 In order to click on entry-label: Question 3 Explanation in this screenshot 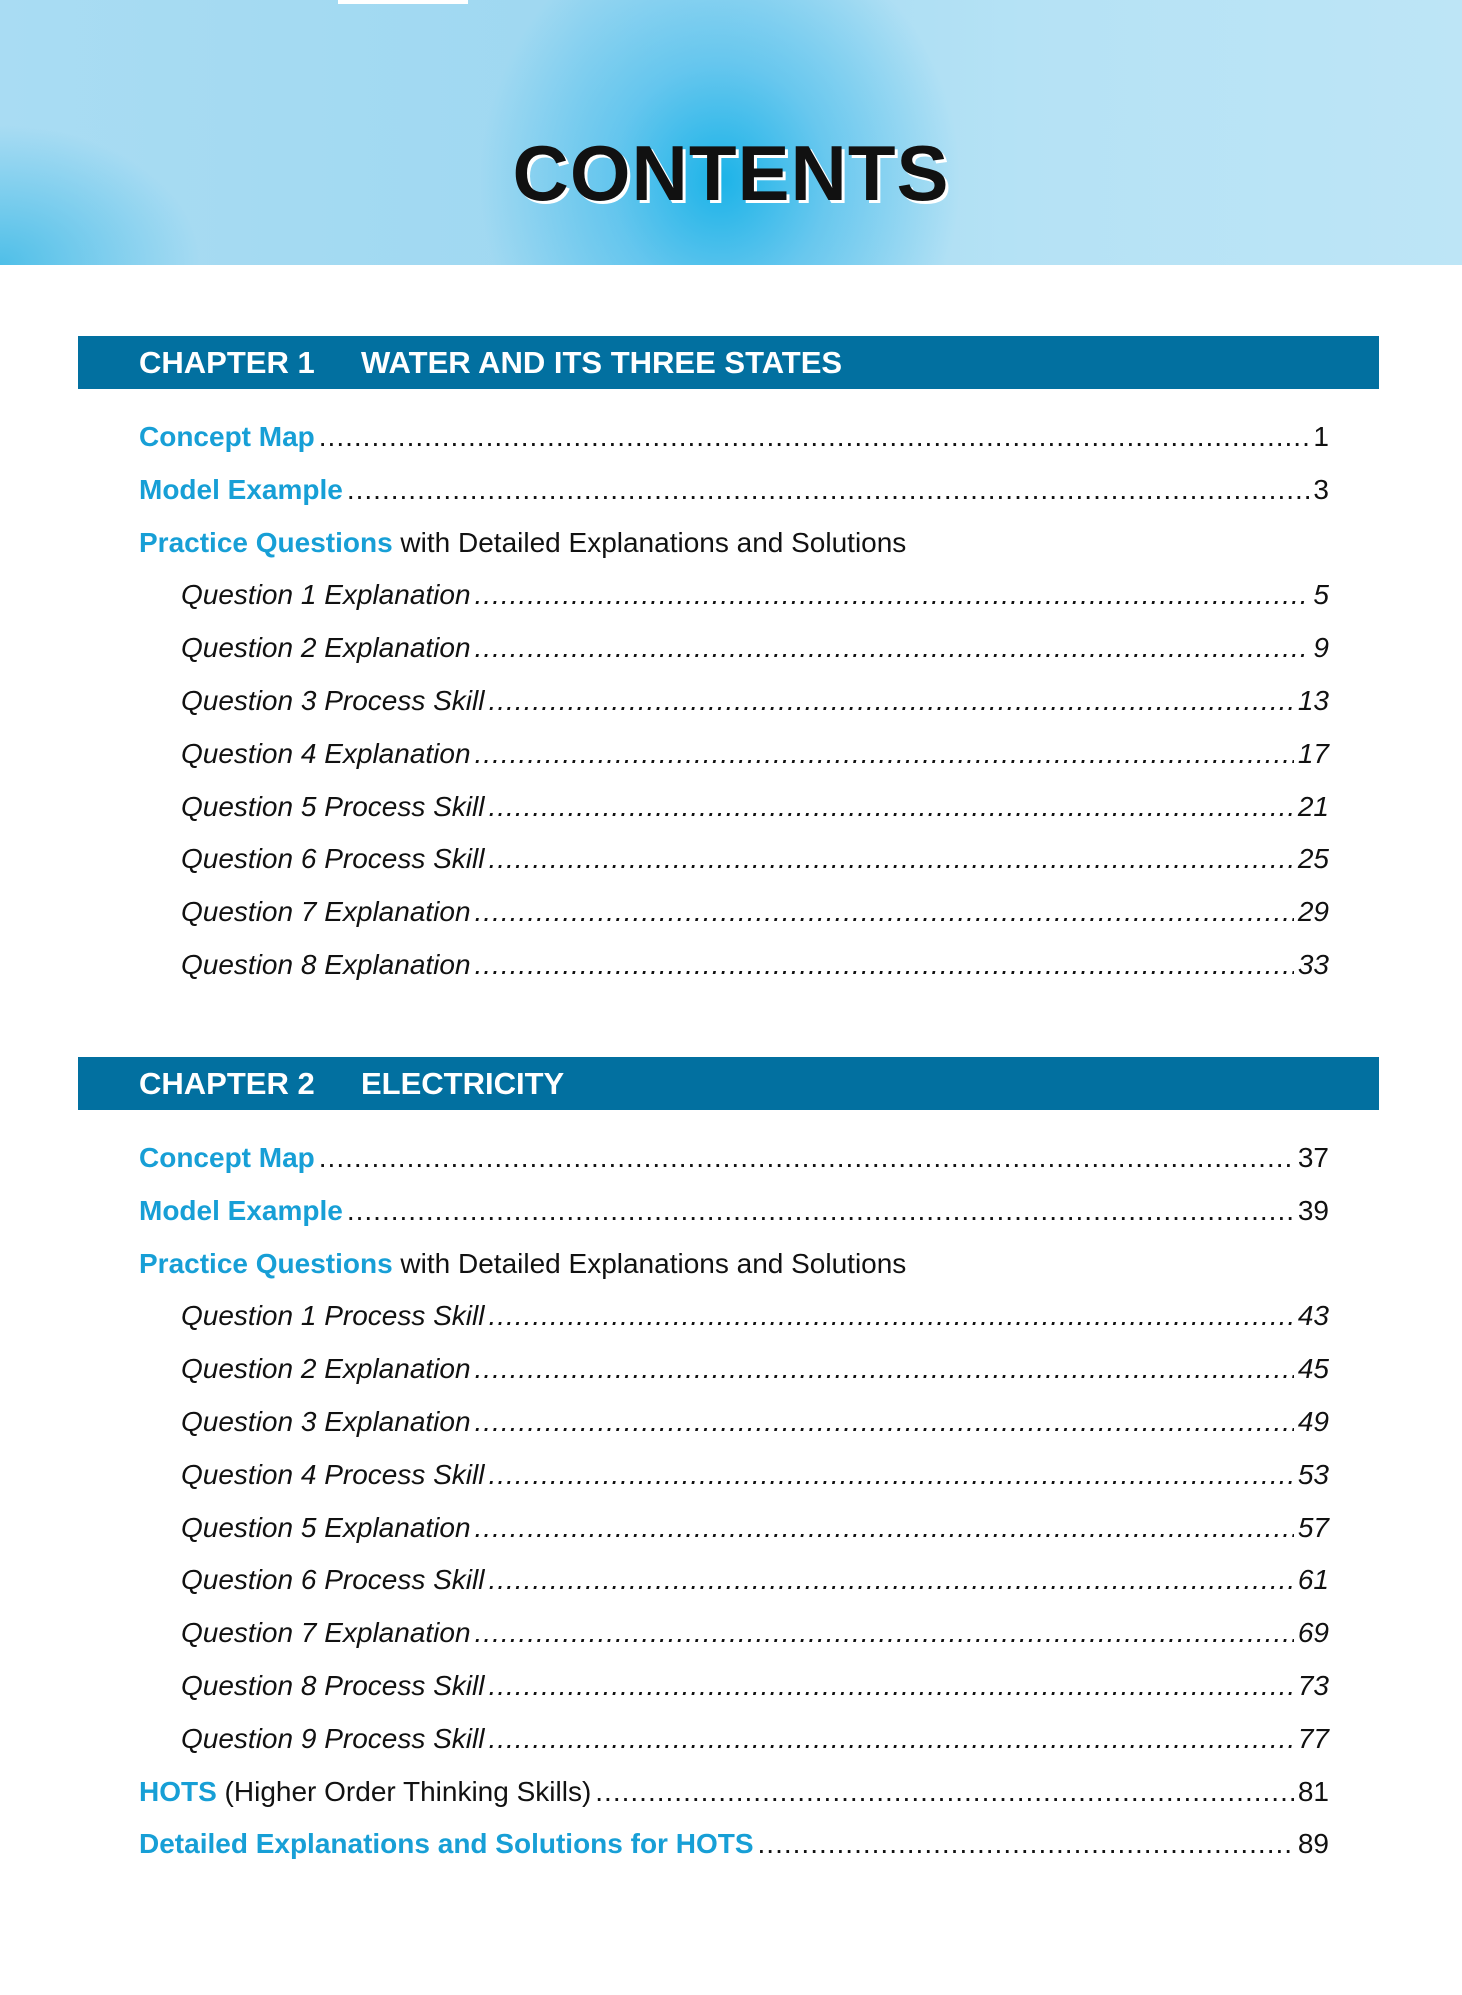, I will do `click(326, 1421)`.